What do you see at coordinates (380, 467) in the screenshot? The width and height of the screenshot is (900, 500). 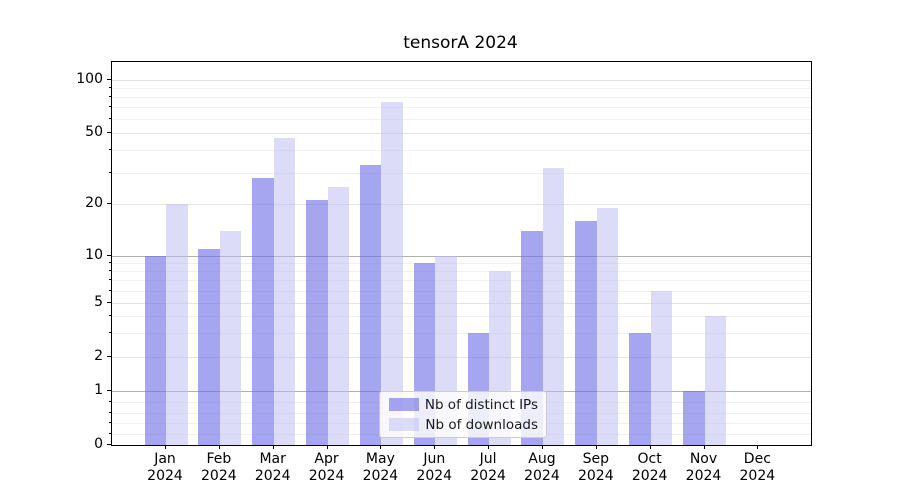 I see `x-tick-label-may: May 2024` at bounding box center [380, 467].